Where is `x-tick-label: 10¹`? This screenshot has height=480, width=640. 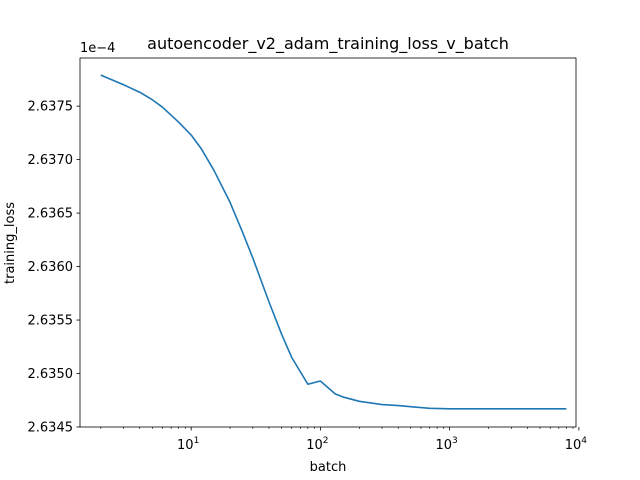
x-tick-label: 10¹ is located at coordinates (188, 444).